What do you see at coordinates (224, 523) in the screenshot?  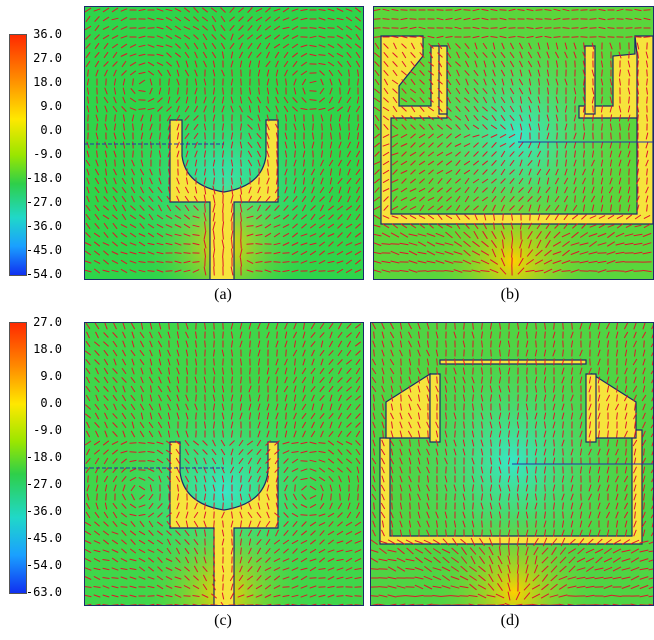 I see `antenna-structure` at bounding box center [224, 523].